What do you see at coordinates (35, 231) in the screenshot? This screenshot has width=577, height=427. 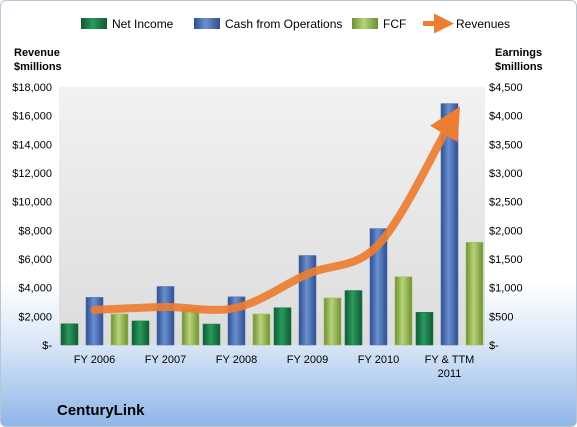 I see `left-tick-label: $8,000` at bounding box center [35, 231].